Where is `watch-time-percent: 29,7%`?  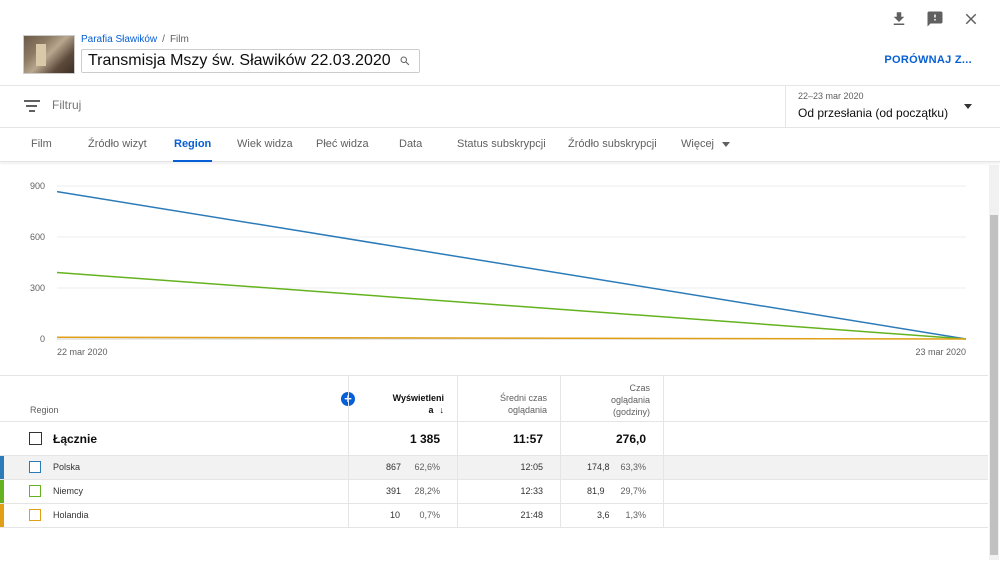
watch-time-percent: 29,7% is located at coordinates (633, 491).